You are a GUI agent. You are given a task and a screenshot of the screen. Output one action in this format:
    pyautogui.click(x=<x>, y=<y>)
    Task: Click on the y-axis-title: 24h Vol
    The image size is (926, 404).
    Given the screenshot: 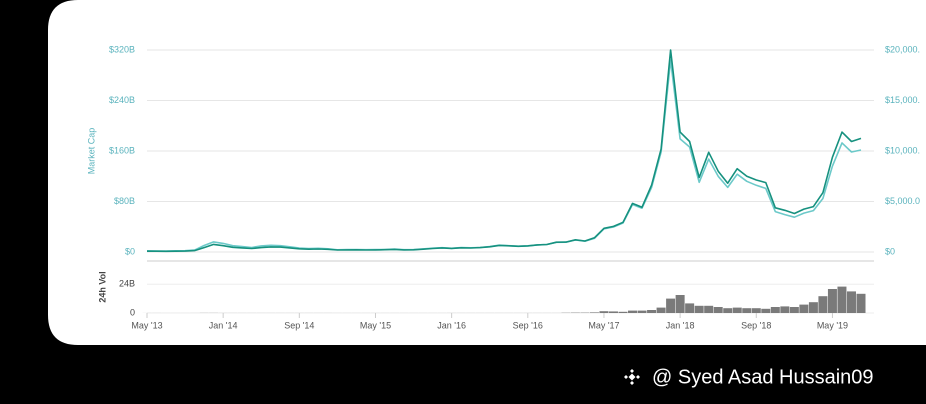 What is the action you would take?
    pyautogui.click(x=102, y=286)
    